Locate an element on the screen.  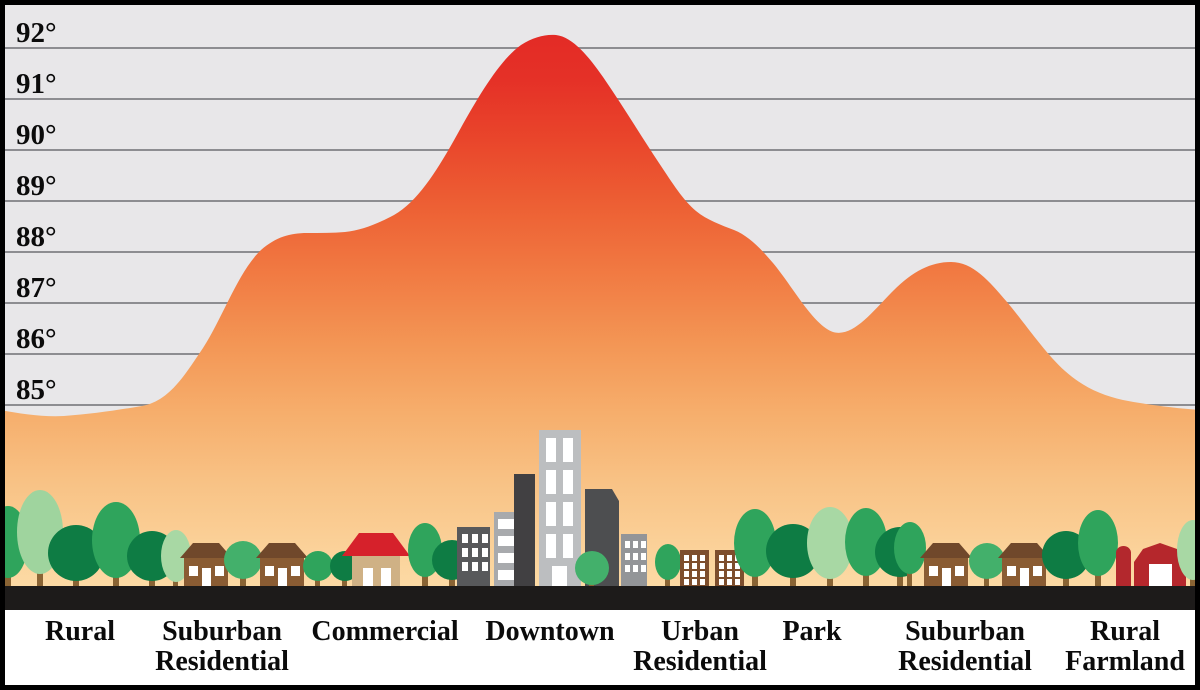
tick-88: 88° is located at coordinates (36, 237).